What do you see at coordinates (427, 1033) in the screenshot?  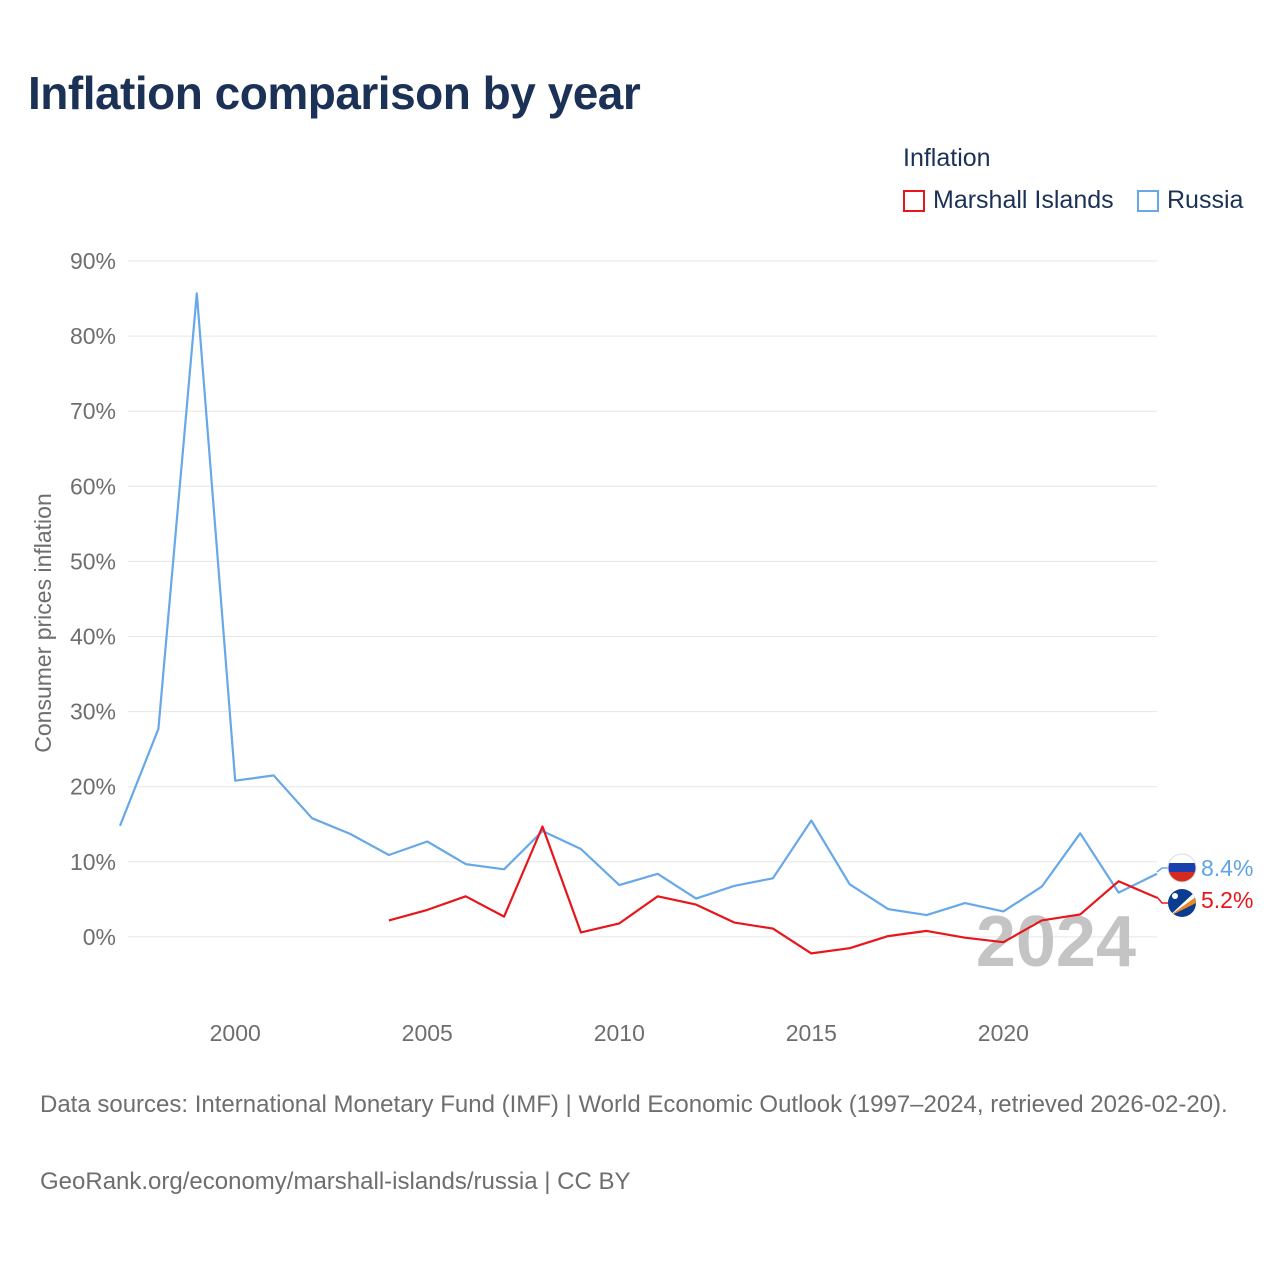 I see `x-tick-label: 2005` at bounding box center [427, 1033].